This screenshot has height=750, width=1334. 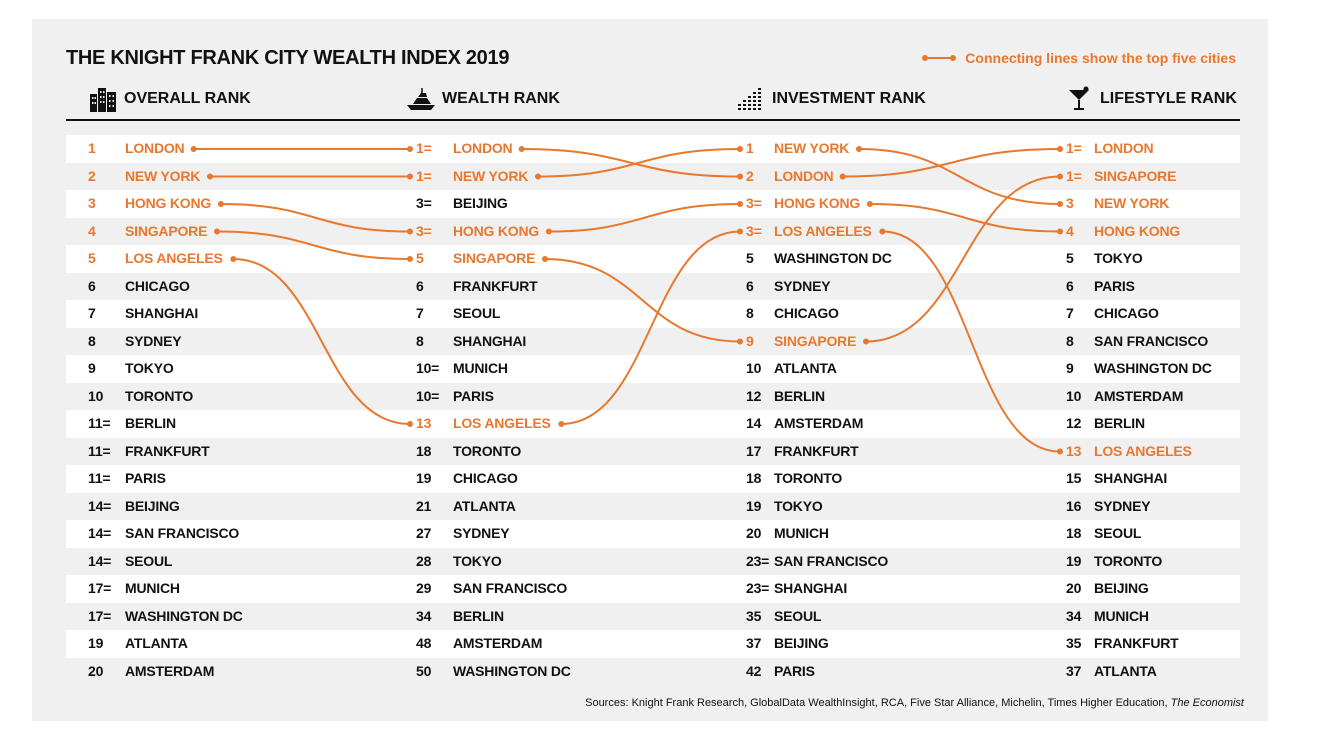 I want to click on rank-value: 50, so click(x=424, y=670).